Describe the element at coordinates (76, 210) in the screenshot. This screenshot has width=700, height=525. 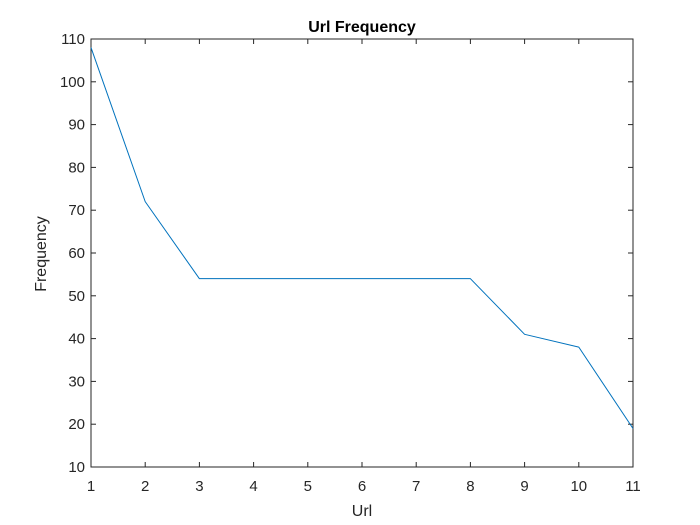
I see `y-tick-label: 70` at that location.